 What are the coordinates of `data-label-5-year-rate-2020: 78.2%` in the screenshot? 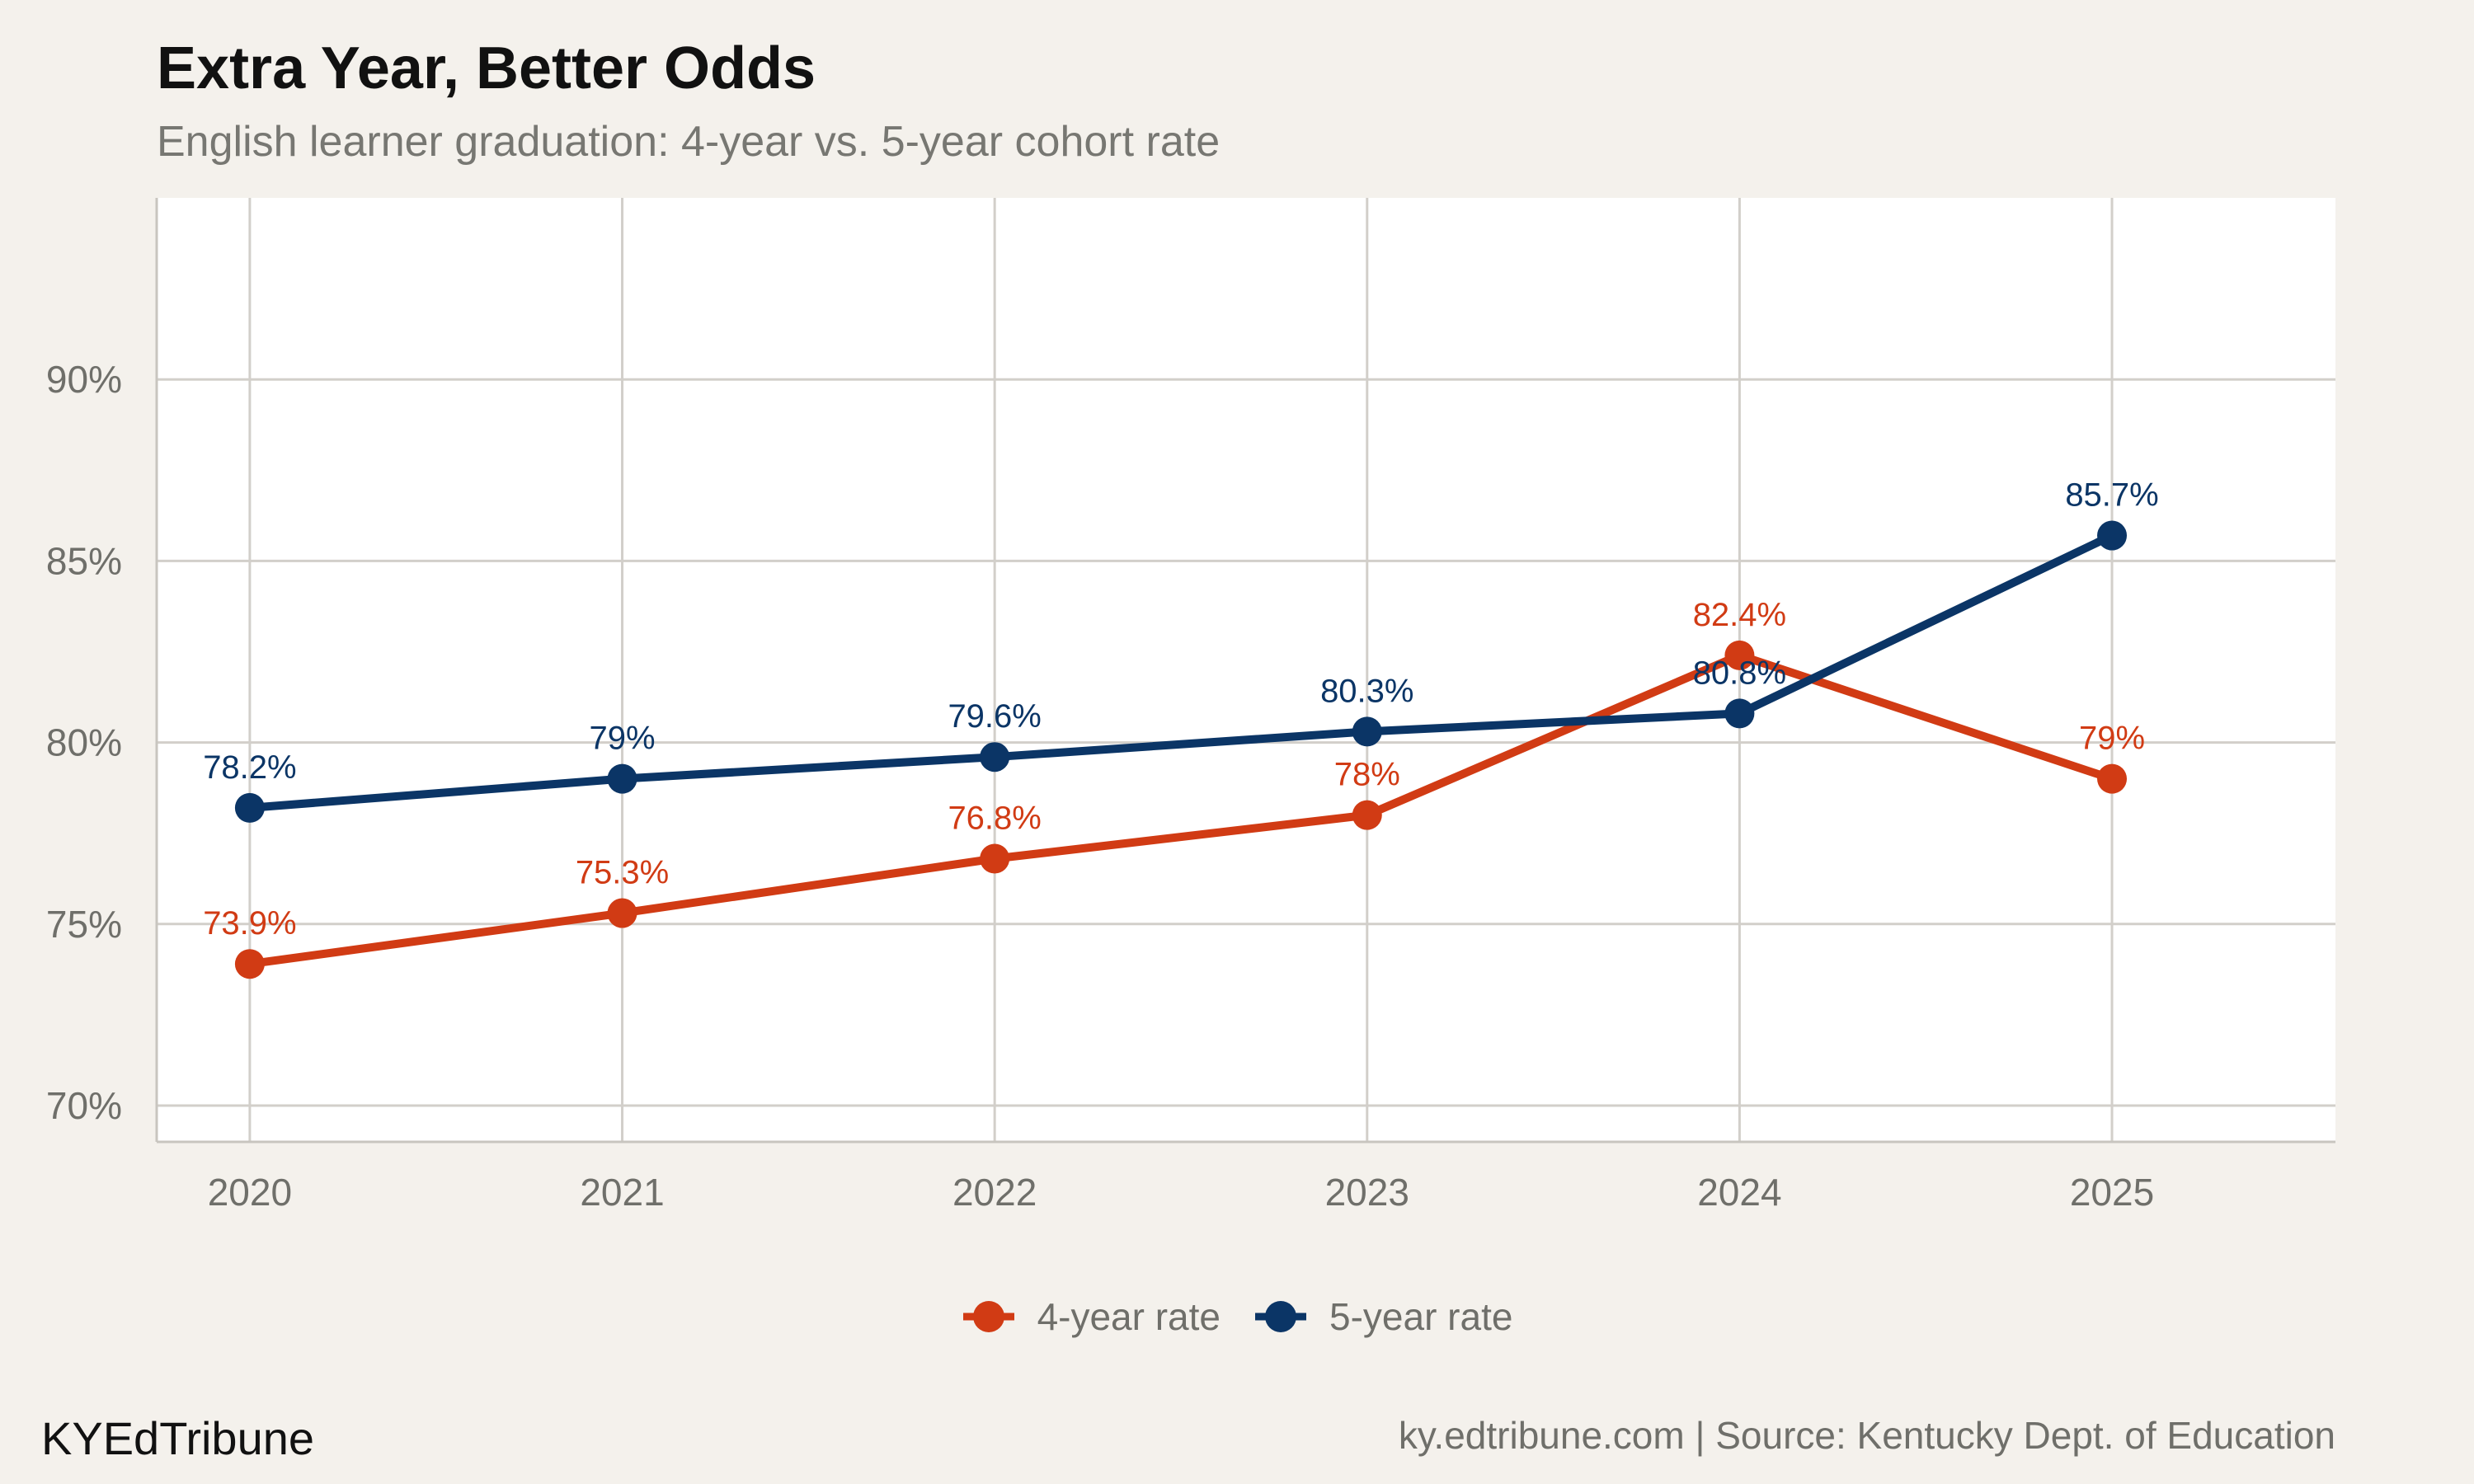 It's located at (249, 767).